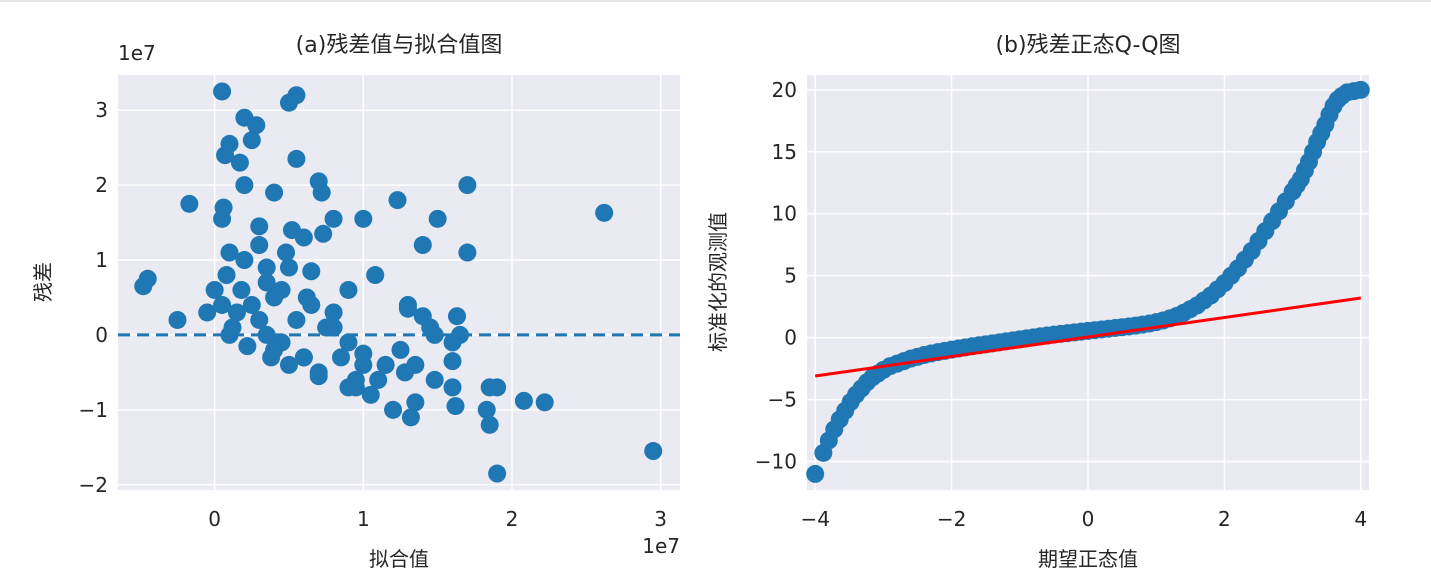  What do you see at coordinates (1088, 337) in the screenshot?
I see `normal-reference-line` at bounding box center [1088, 337].